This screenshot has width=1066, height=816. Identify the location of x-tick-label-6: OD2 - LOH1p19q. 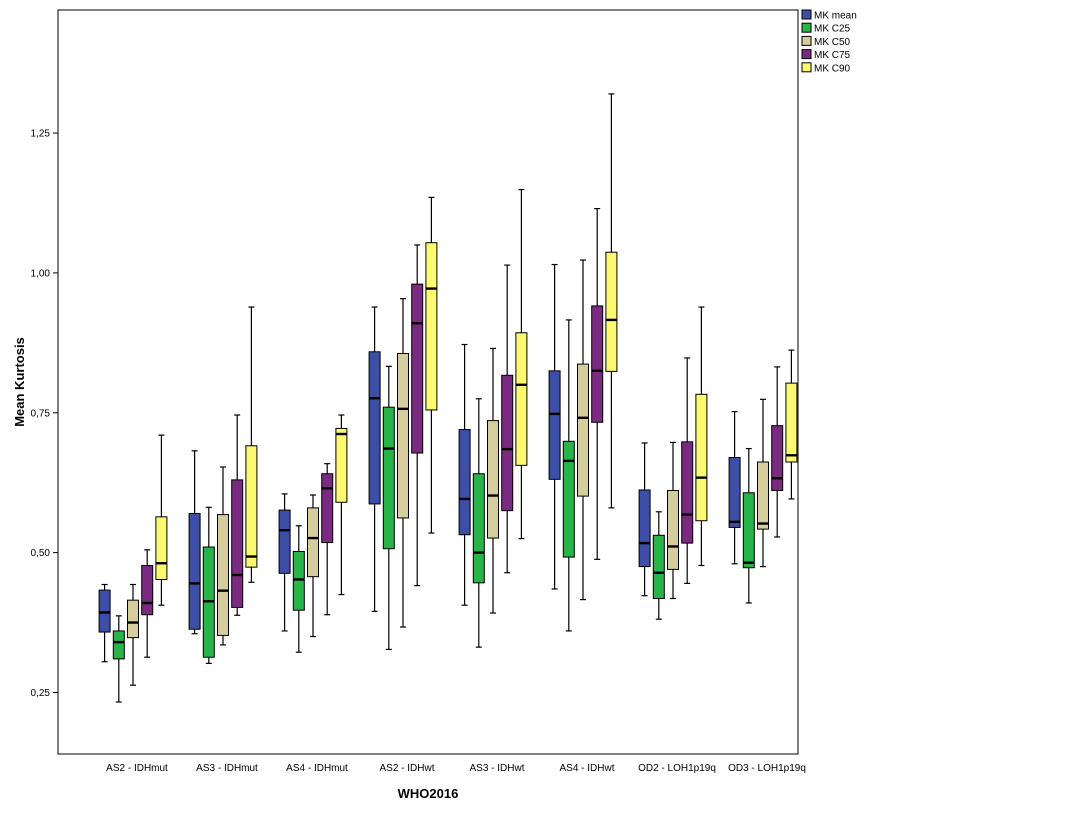
(677, 768).